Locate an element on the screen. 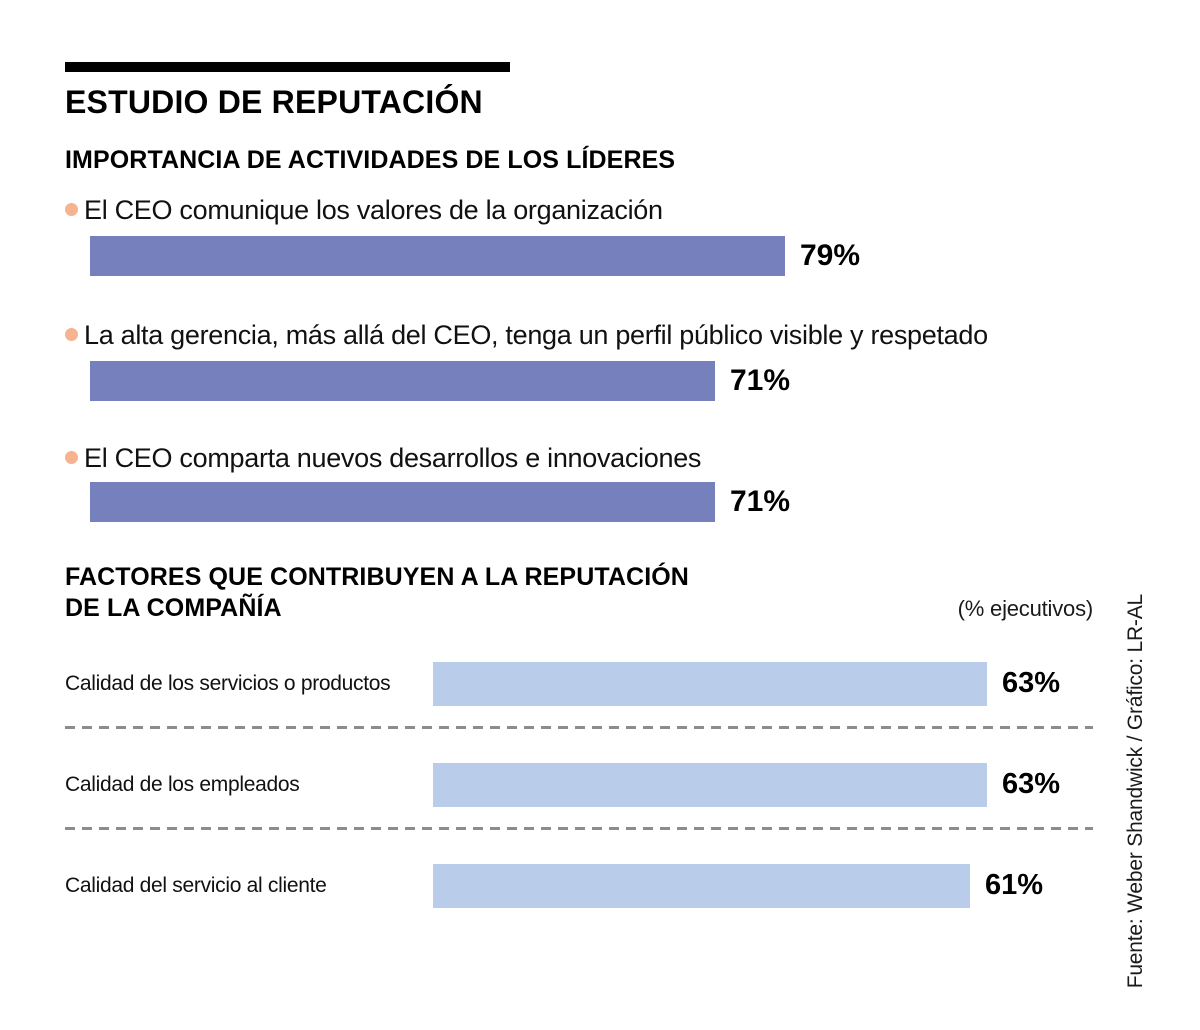 This screenshot has width=1200, height=1030. section2-title-line2: DE LA COMPAÑÍA is located at coordinates (173, 607).